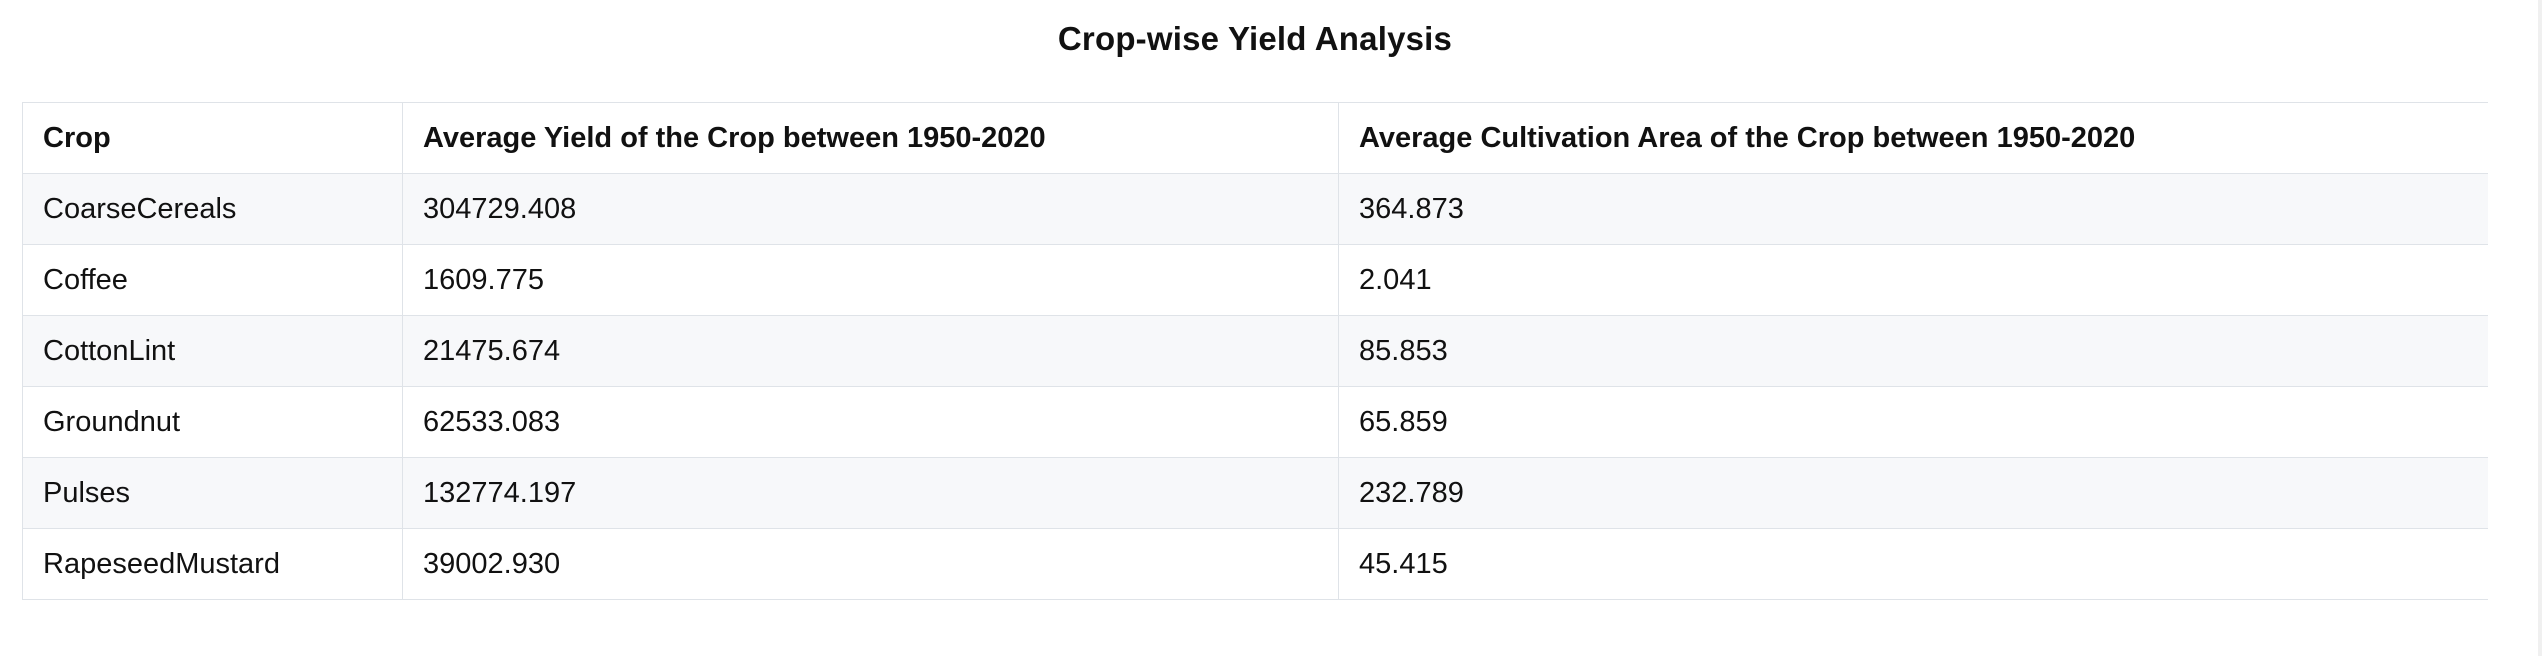  I want to click on cell-average-area: 232.789, so click(1913, 493).